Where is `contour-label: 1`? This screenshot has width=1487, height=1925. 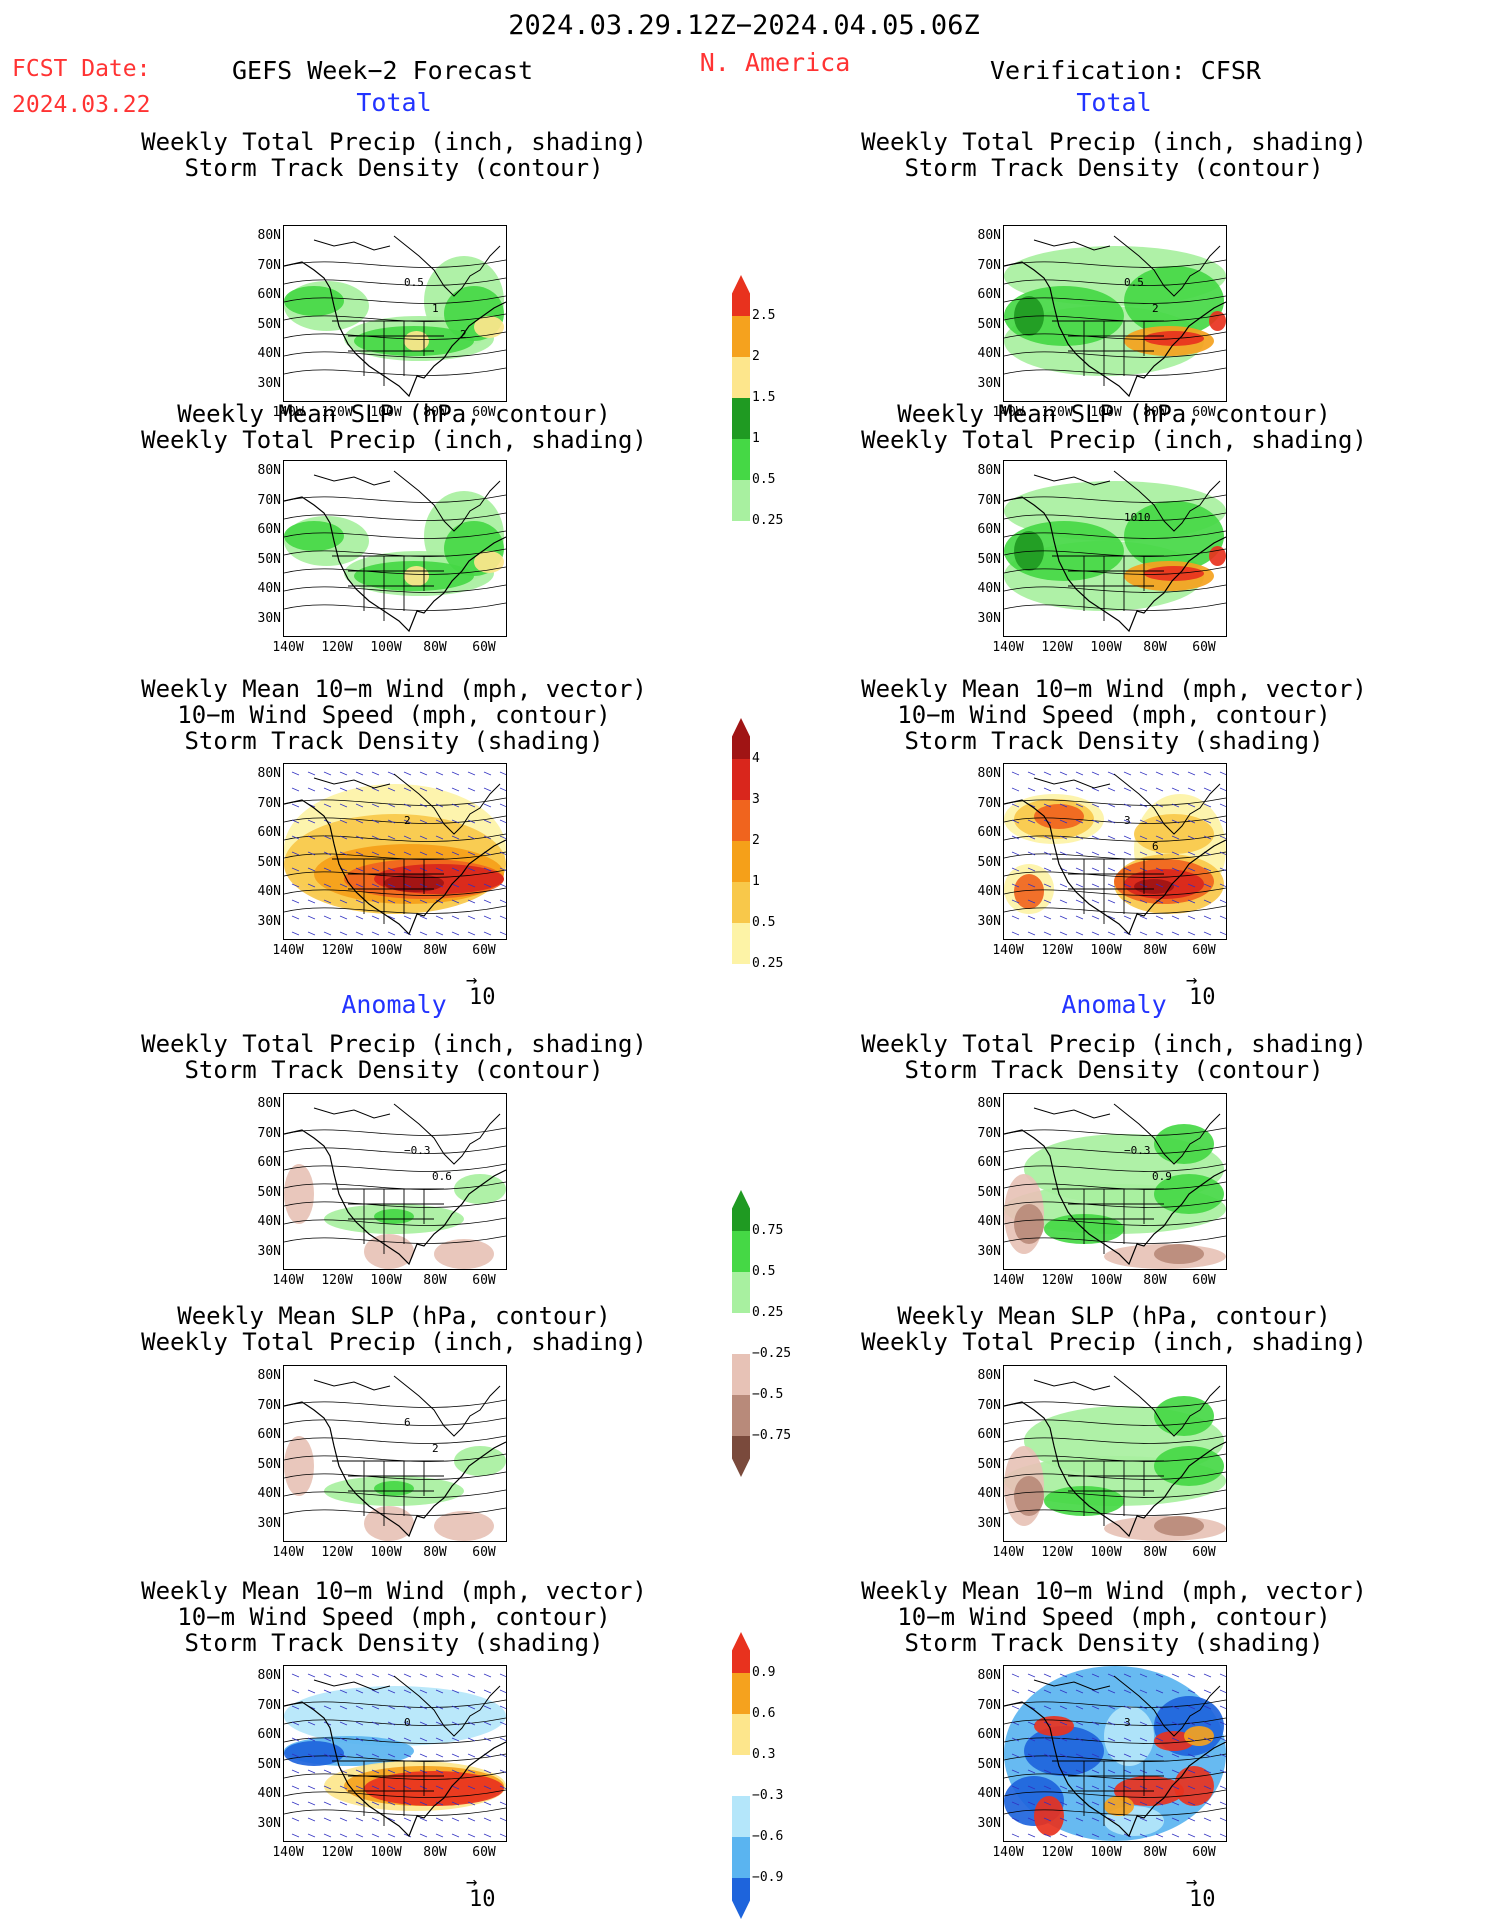 contour-label: 1 is located at coordinates (435, 308).